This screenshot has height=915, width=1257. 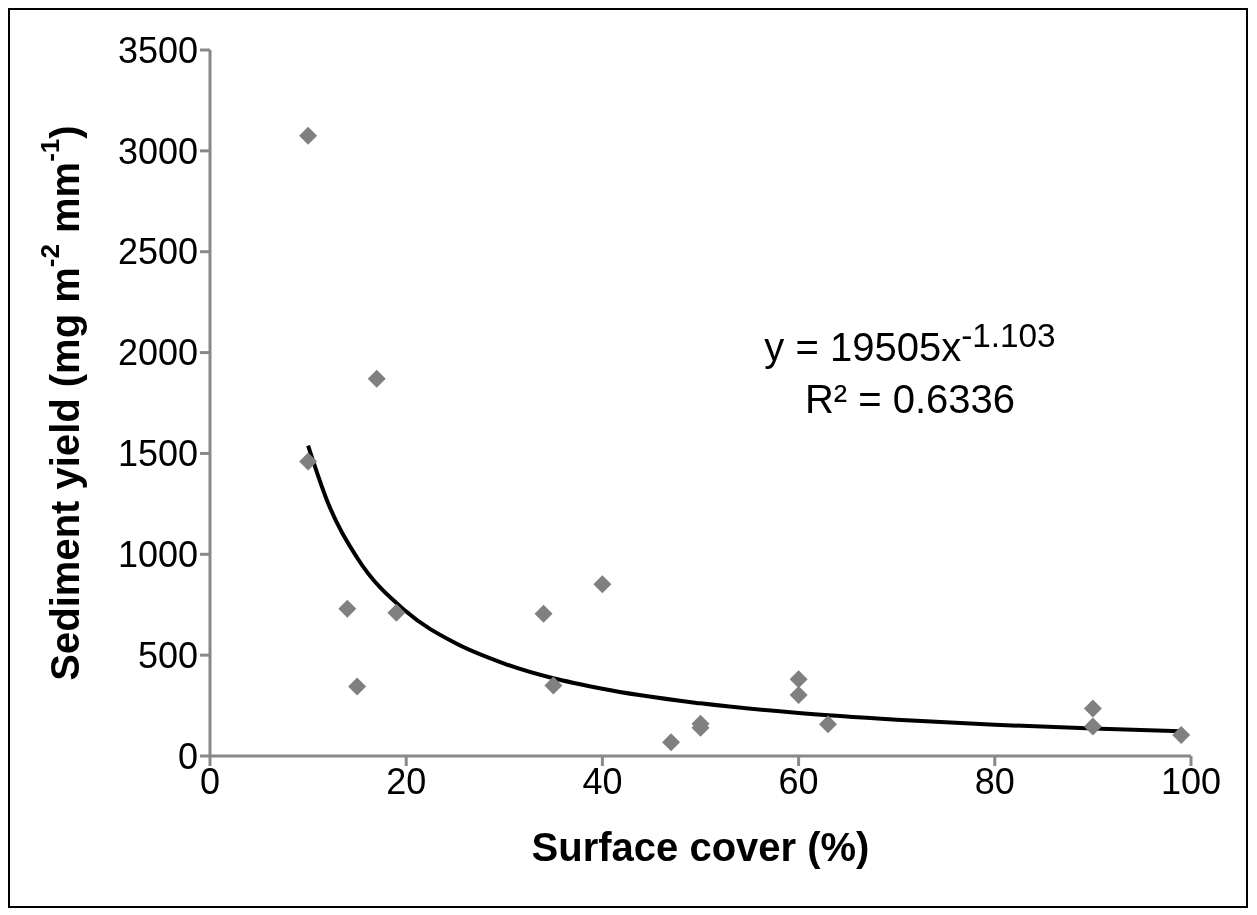 What do you see at coordinates (602, 781) in the screenshot?
I see `x-tick-label: 40` at bounding box center [602, 781].